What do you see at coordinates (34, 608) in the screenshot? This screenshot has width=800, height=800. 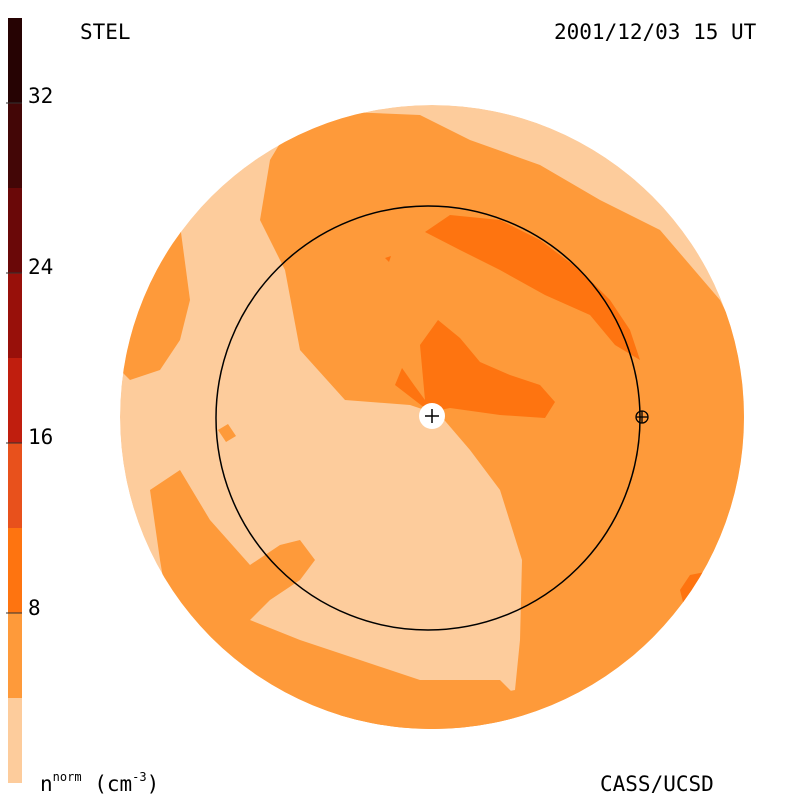 I see `colorbar-tick-label: 8` at bounding box center [34, 608].